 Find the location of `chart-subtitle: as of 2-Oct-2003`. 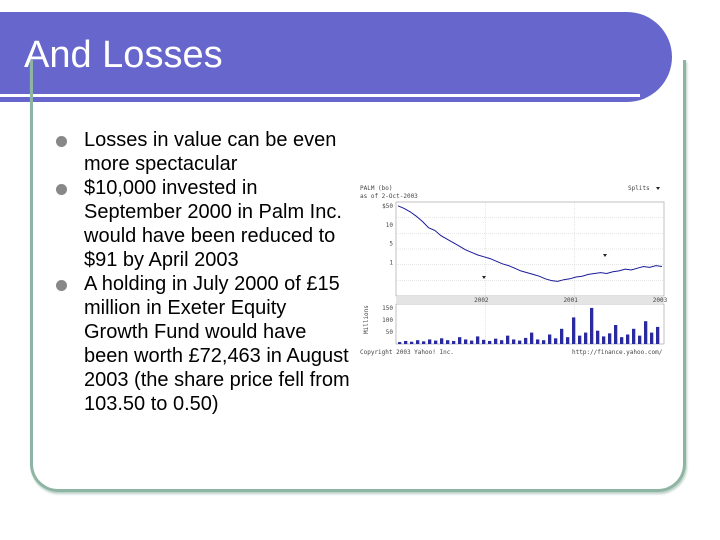

chart-subtitle: as of 2-Oct-2003 is located at coordinates (389, 196).